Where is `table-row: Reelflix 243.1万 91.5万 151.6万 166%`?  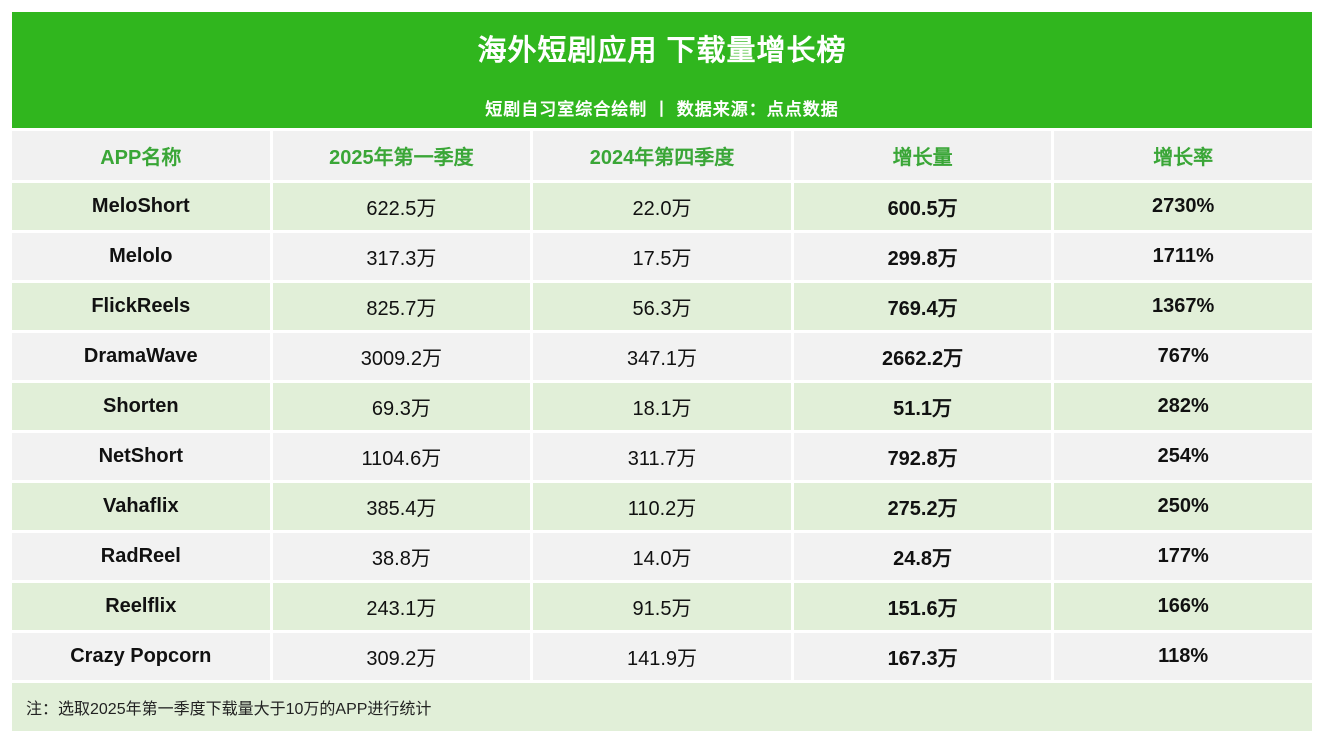
table-row: Reelflix 243.1万 91.5万 151.6万 166% is located at coordinates (662, 606).